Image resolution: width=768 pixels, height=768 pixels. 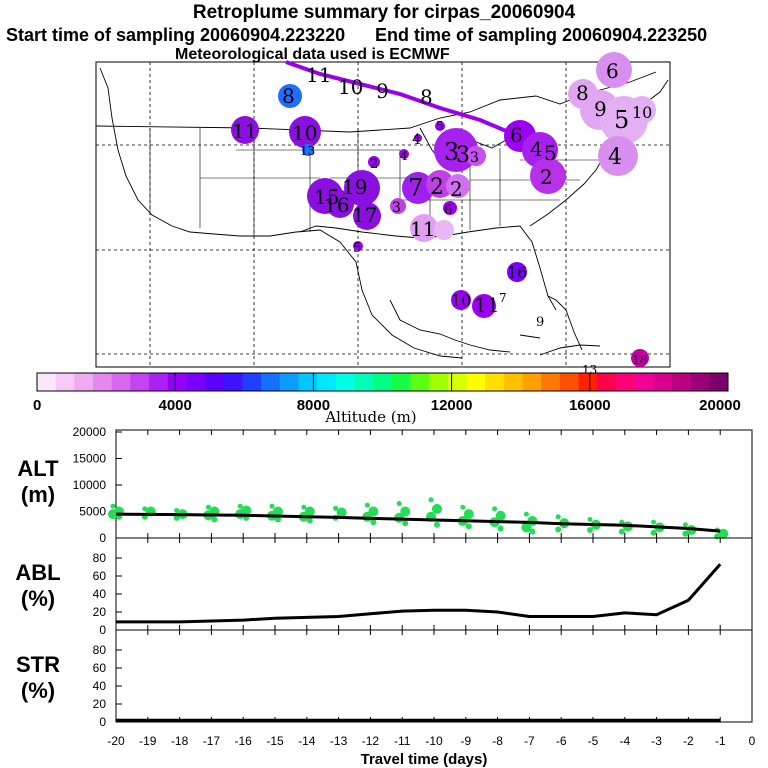 I want to click on x-tick-label: -19, so click(x=148, y=741).